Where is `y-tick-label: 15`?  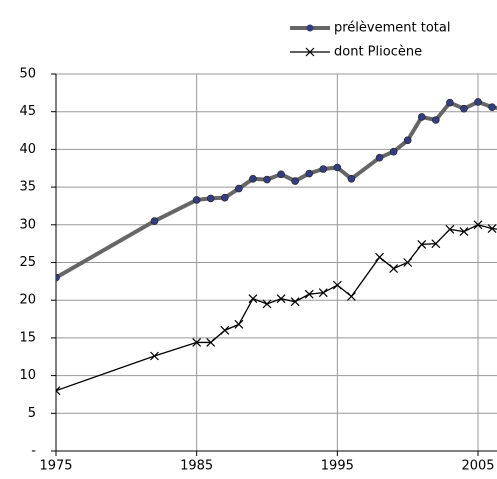 y-tick-label: 15 is located at coordinates (27, 337).